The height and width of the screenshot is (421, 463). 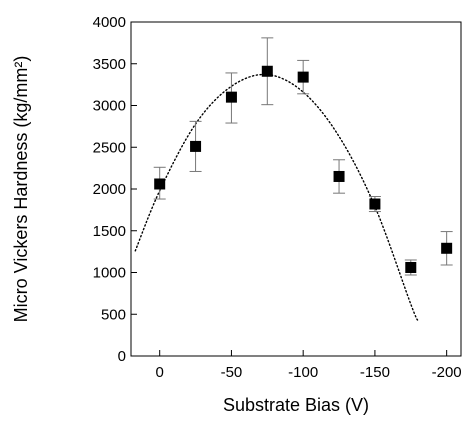 What do you see at coordinates (109, 106) in the screenshot?
I see `y-tick-label: 3000` at bounding box center [109, 106].